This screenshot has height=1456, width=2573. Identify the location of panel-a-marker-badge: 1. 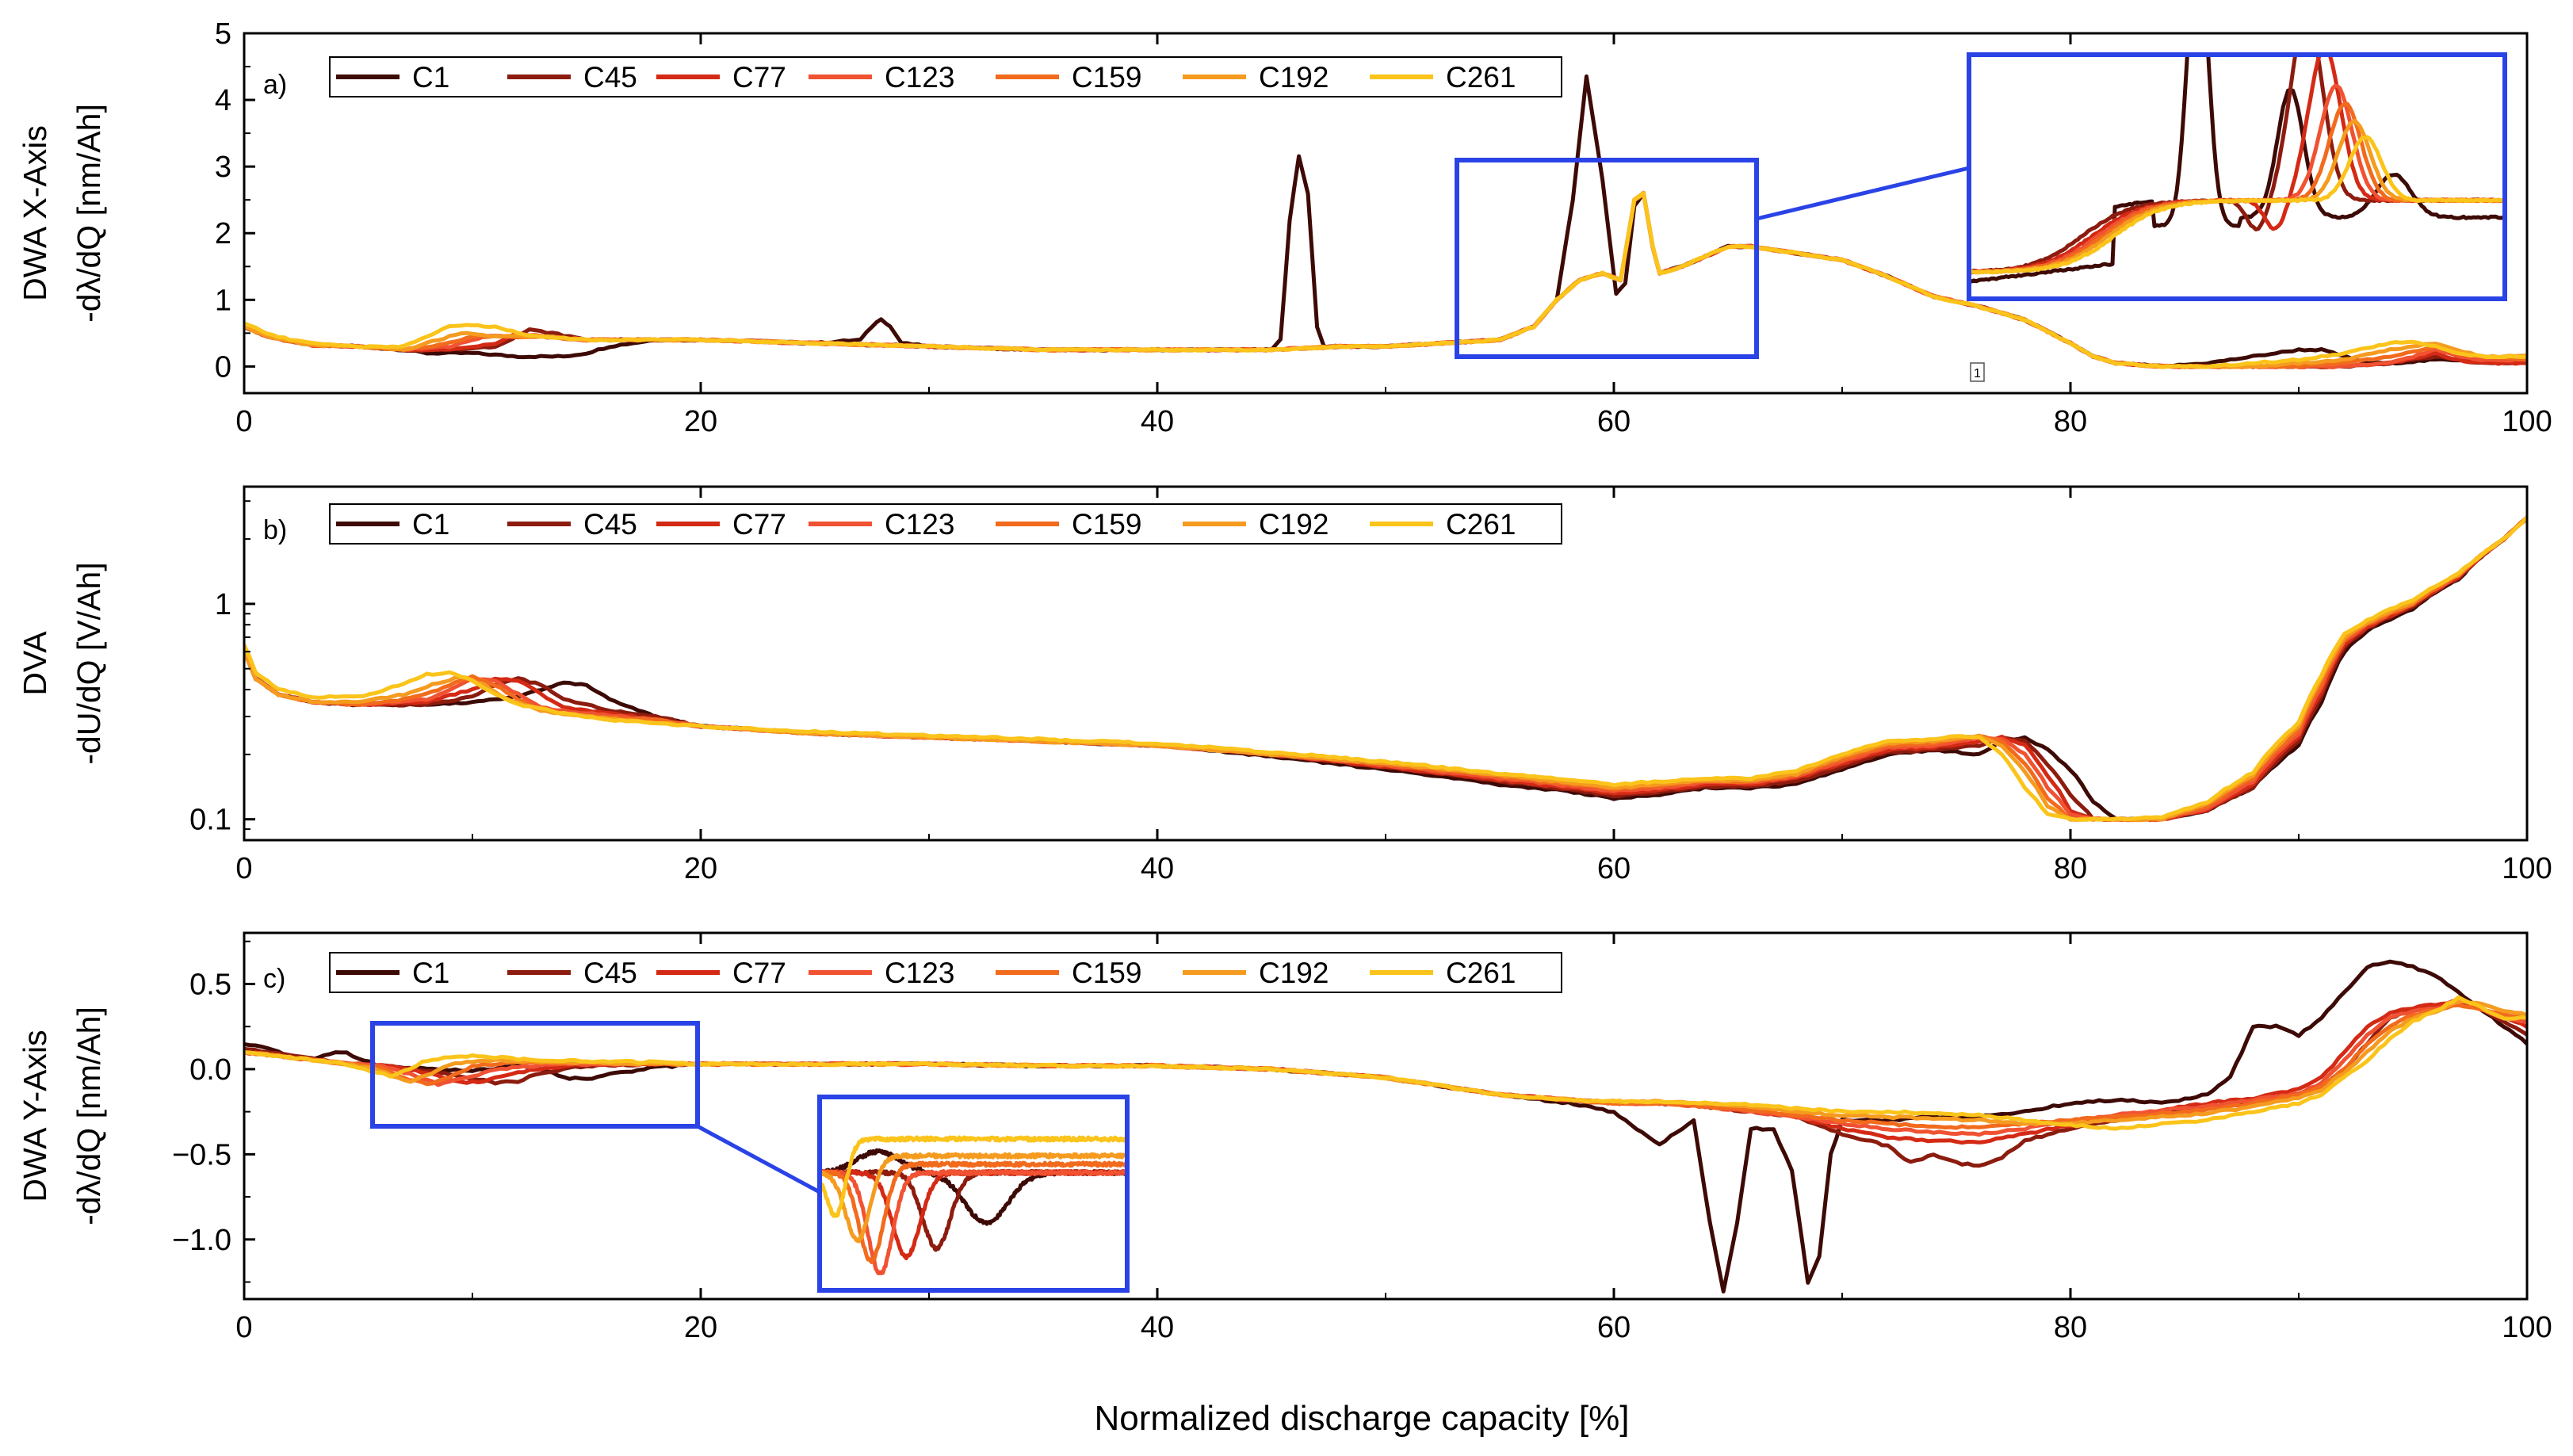
(1977, 372).